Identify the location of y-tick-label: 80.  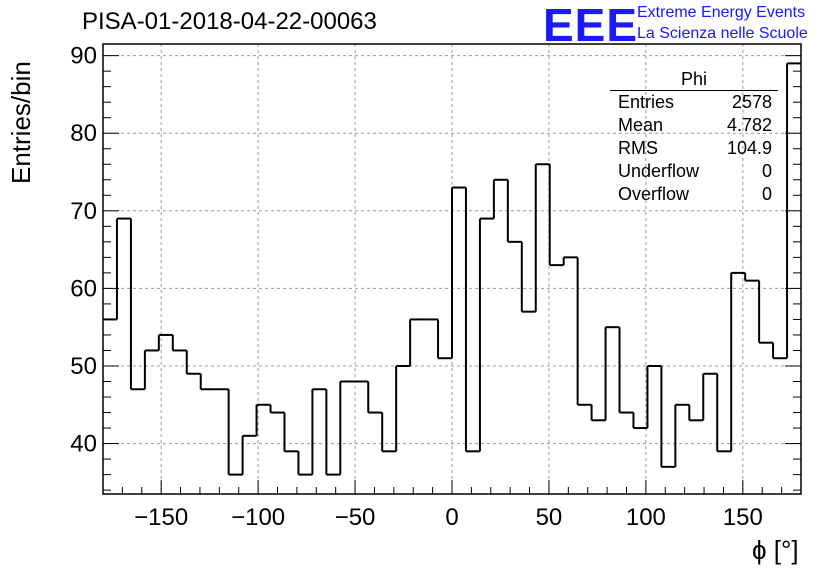
(83, 133).